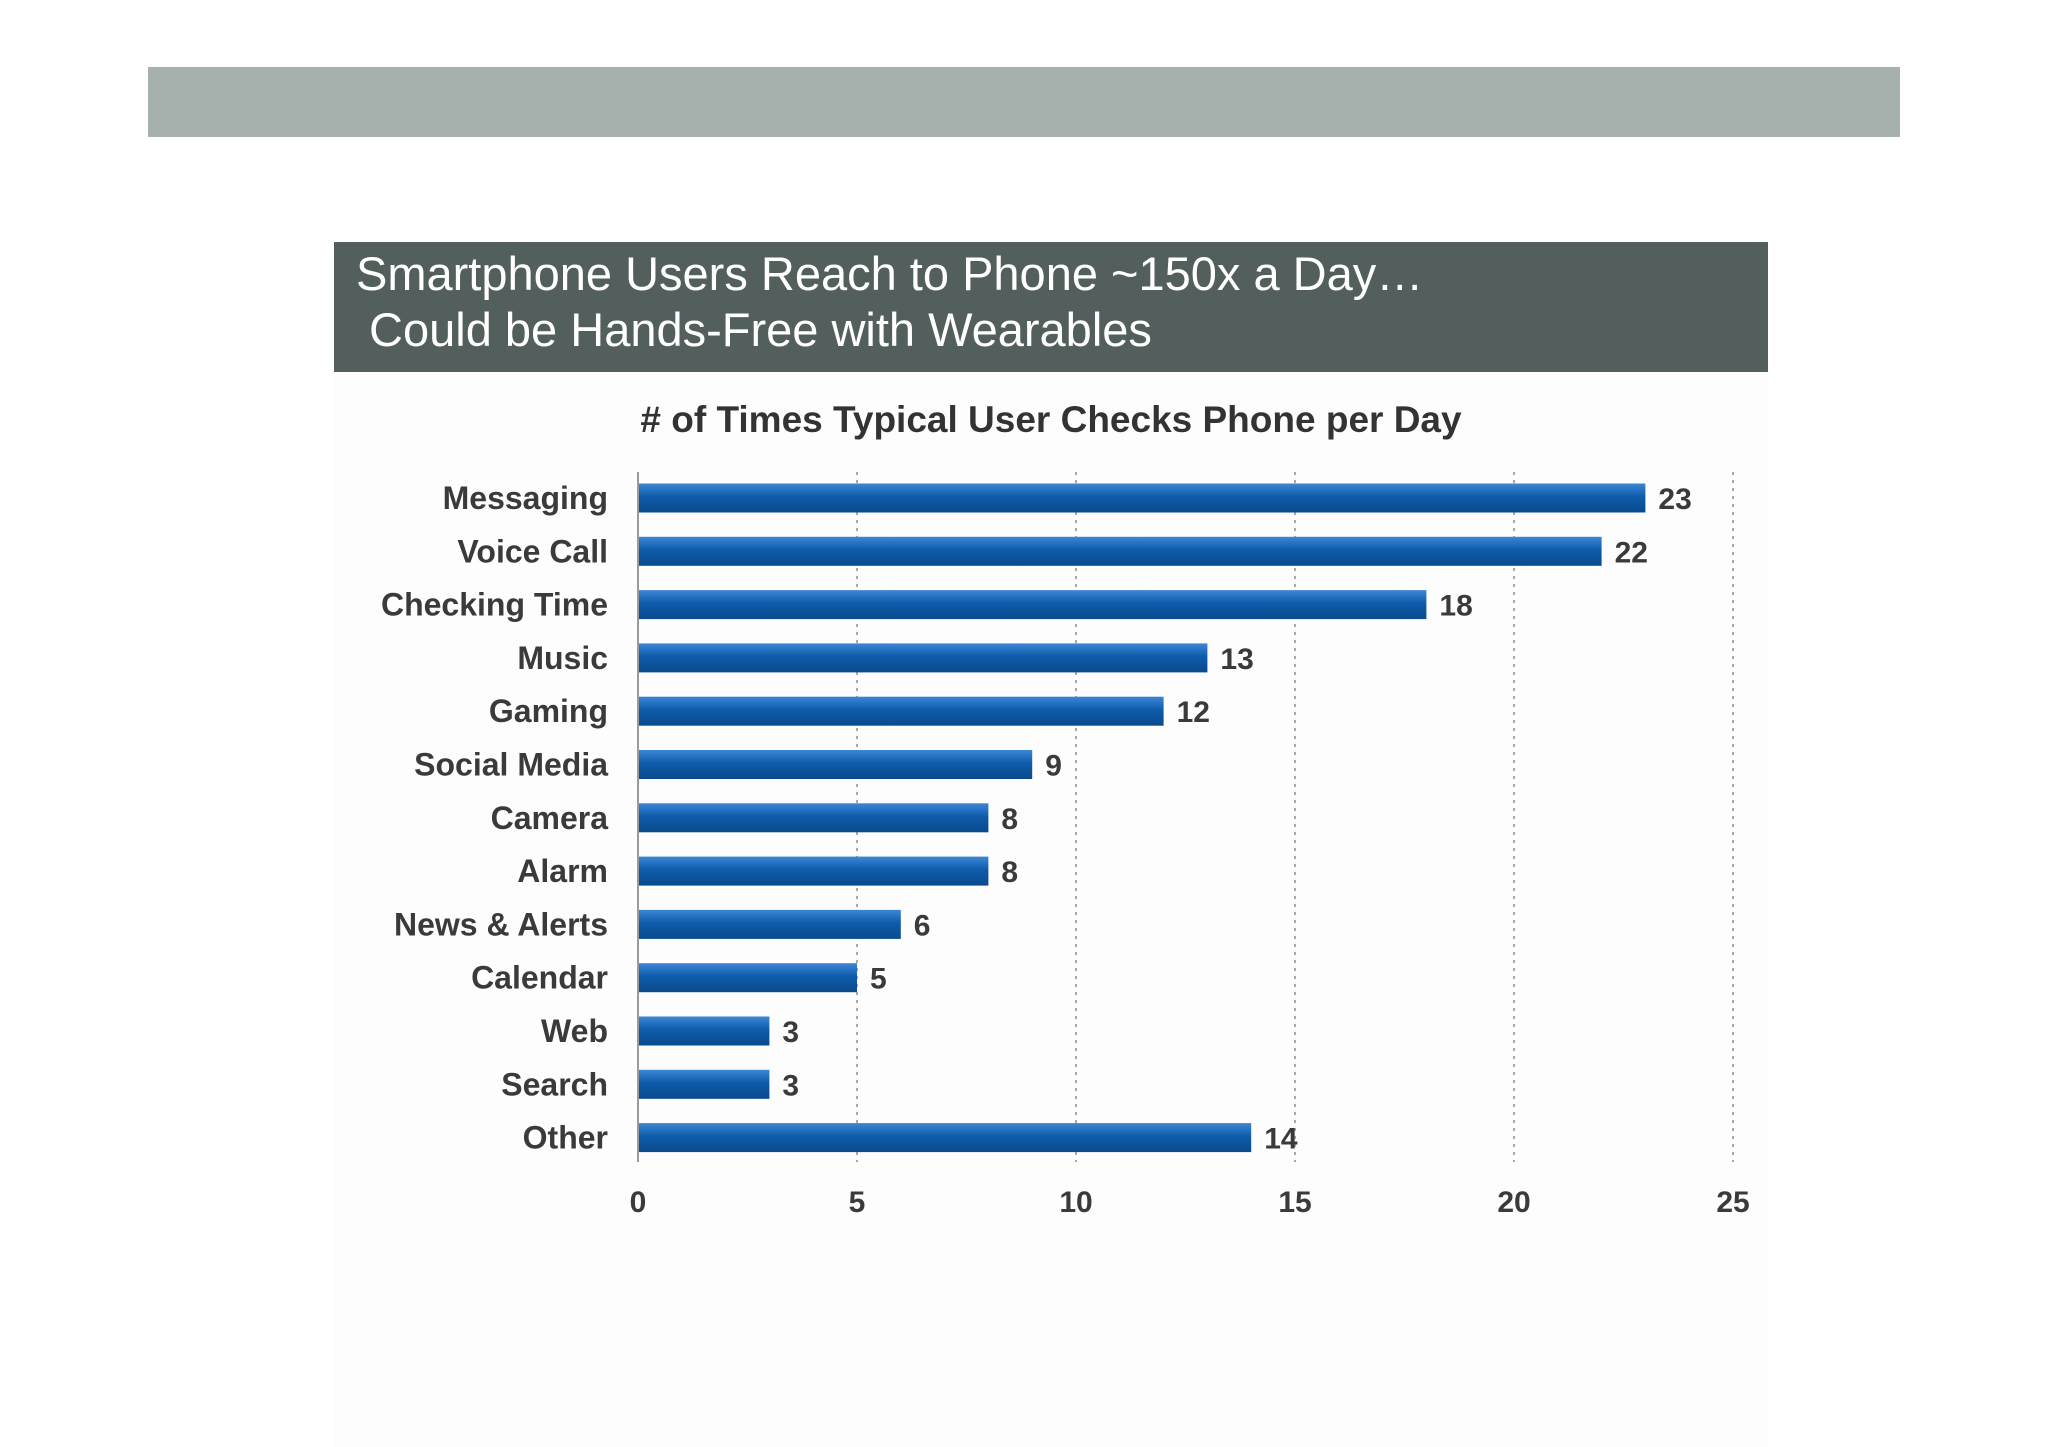 Image resolution: width=2048 pixels, height=1447 pixels. What do you see at coordinates (748, 978) in the screenshot?
I see `bar-calendar` at bounding box center [748, 978].